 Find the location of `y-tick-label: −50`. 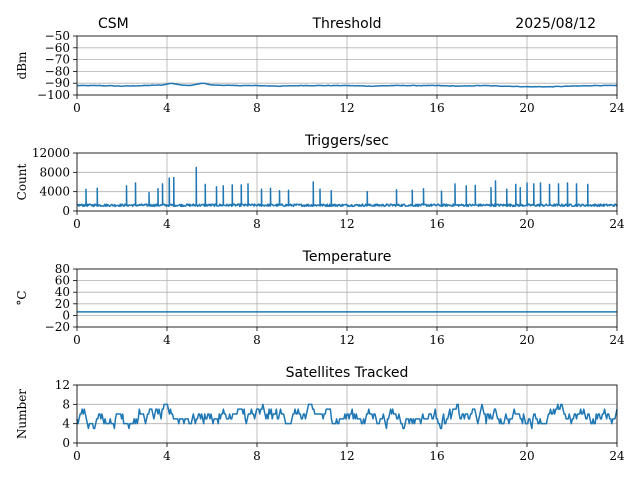

y-tick-label: −50 is located at coordinates (57, 36).